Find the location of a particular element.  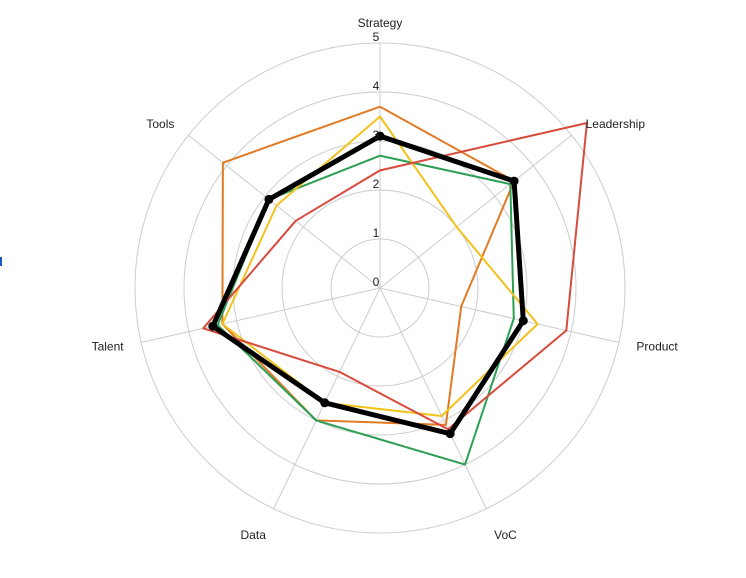

series-5-point-talent is located at coordinates (213, 326).